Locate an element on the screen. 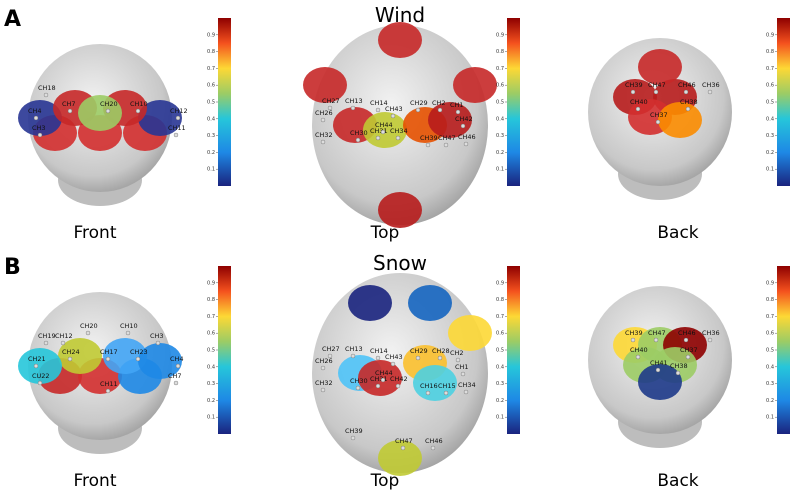 This screenshot has width=800, height=496. channel-label: CH11 is located at coordinates (109, 384).